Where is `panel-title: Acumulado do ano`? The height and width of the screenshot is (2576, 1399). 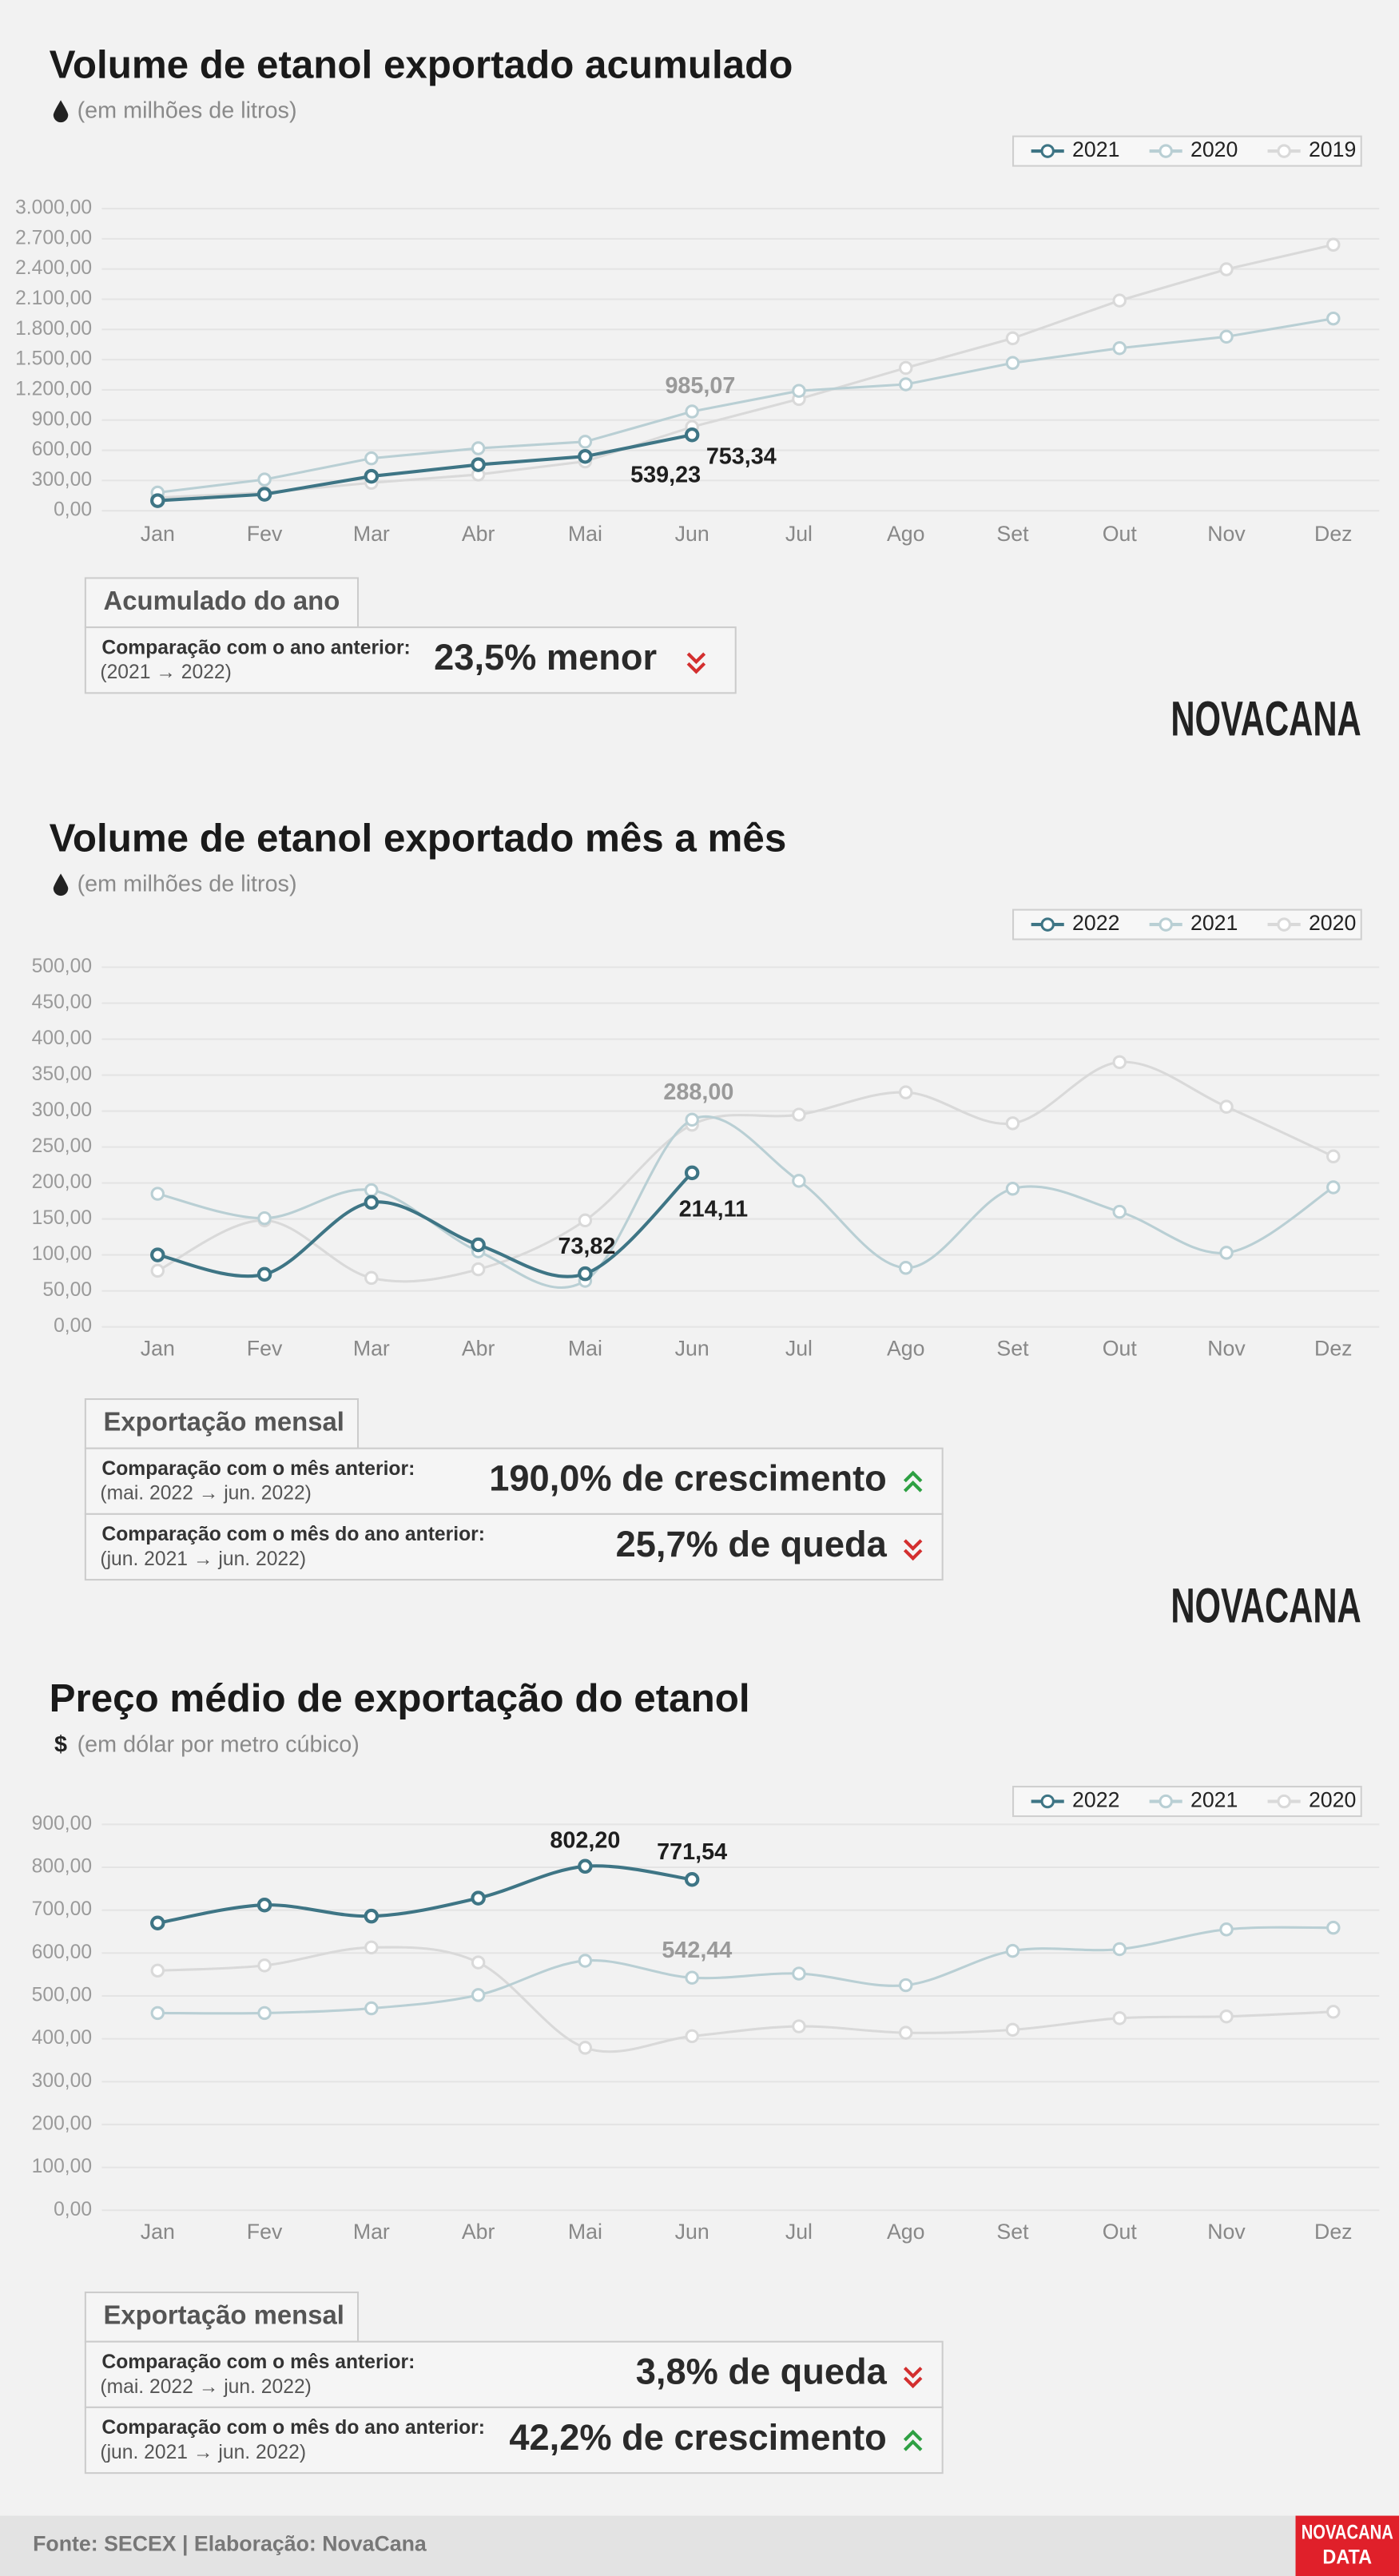 panel-title: Acumulado do ano is located at coordinates (221, 600).